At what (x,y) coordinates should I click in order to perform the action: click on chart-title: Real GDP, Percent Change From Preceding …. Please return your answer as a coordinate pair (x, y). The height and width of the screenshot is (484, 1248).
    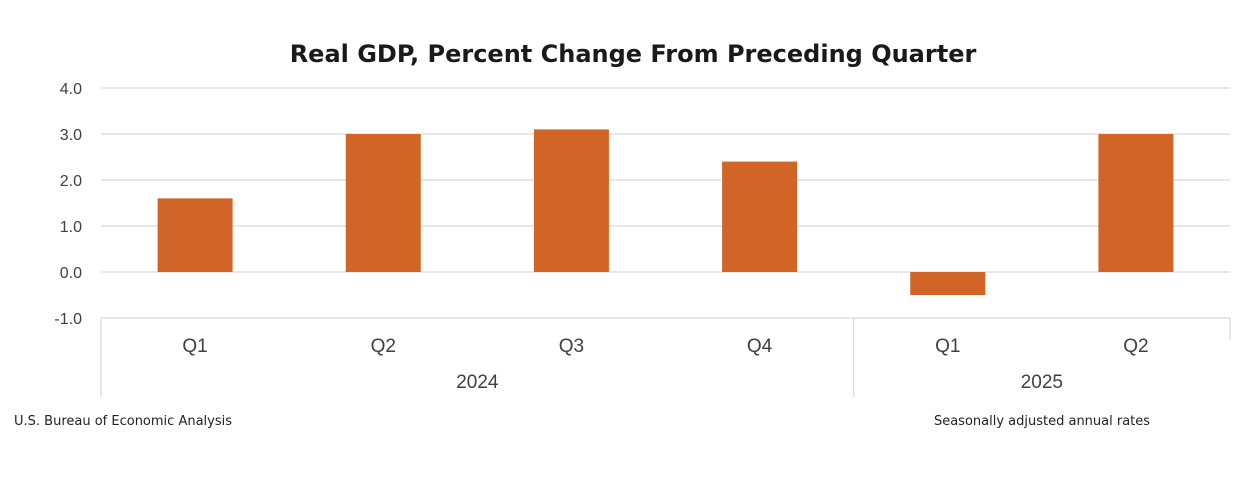
    Looking at the image, I should click on (633, 54).